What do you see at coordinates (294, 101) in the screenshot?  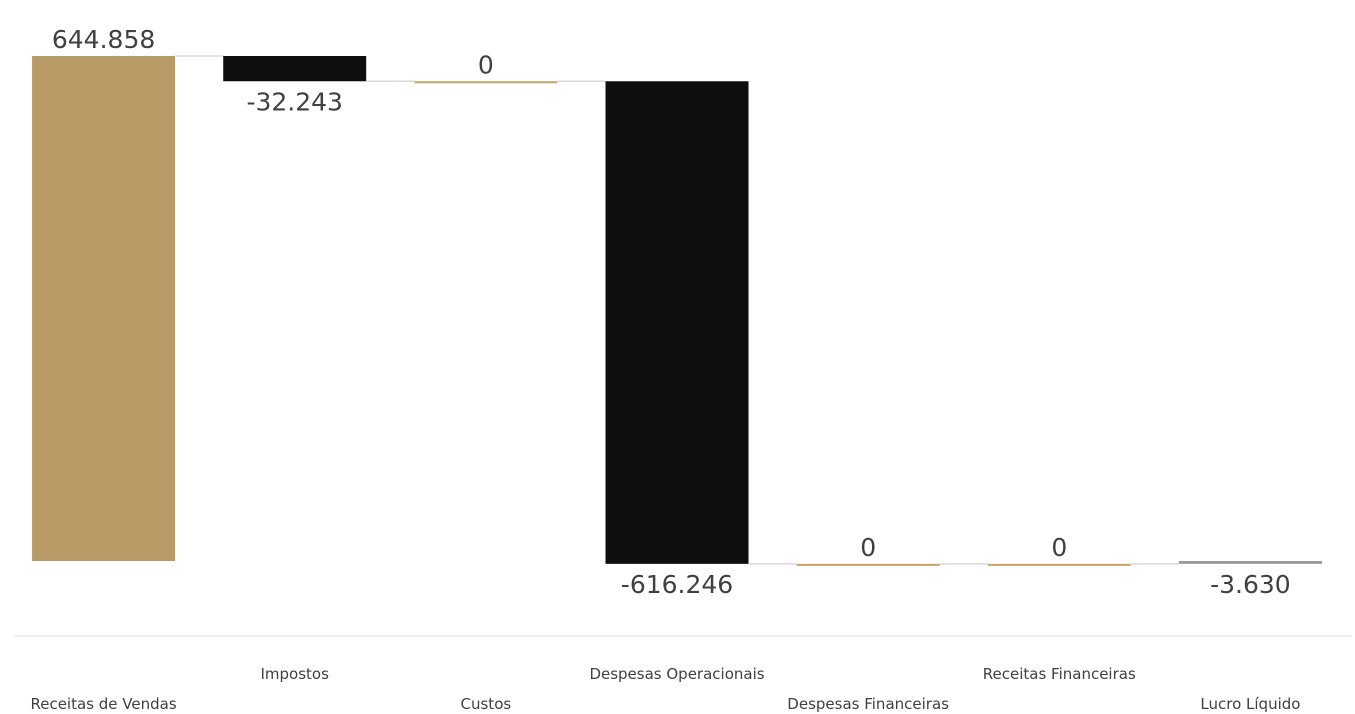 I see `data-label: -32.243` at bounding box center [294, 101].